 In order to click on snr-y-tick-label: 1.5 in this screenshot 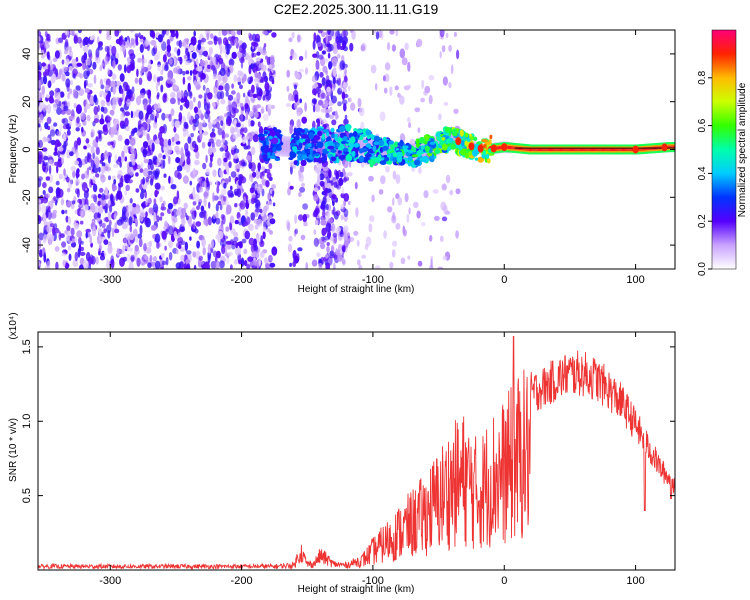, I will do `click(27, 346)`.